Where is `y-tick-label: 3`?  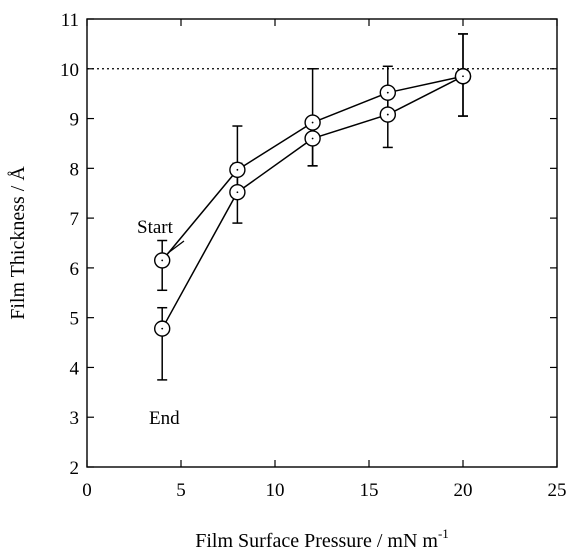
y-tick-label: 3 is located at coordinates (75, 418).